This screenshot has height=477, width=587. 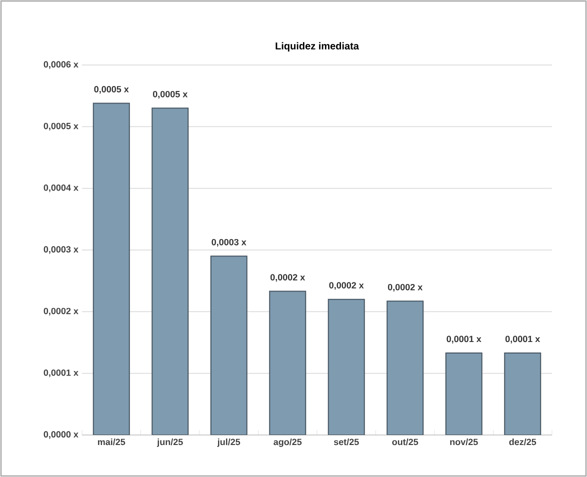 What do you see at coordinates (61, 312) in the screenshot?
I see `y-tick-label: 0,0002 x` at bounding box center [61, 312].